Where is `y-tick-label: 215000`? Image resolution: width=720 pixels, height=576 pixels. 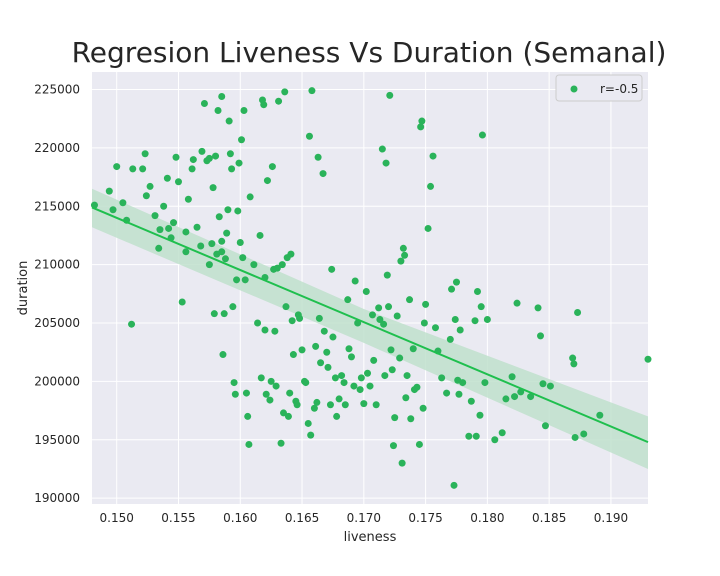 y-tick-label: 215000 is located at coordinates (57, 206).